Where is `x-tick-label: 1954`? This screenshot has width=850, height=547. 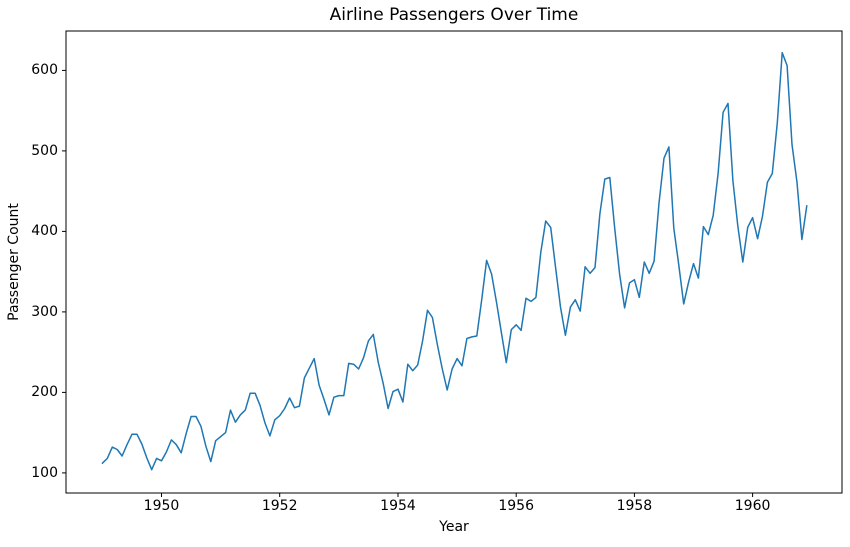 x-tick-label: 1954 is located at coordinates (398, 506).